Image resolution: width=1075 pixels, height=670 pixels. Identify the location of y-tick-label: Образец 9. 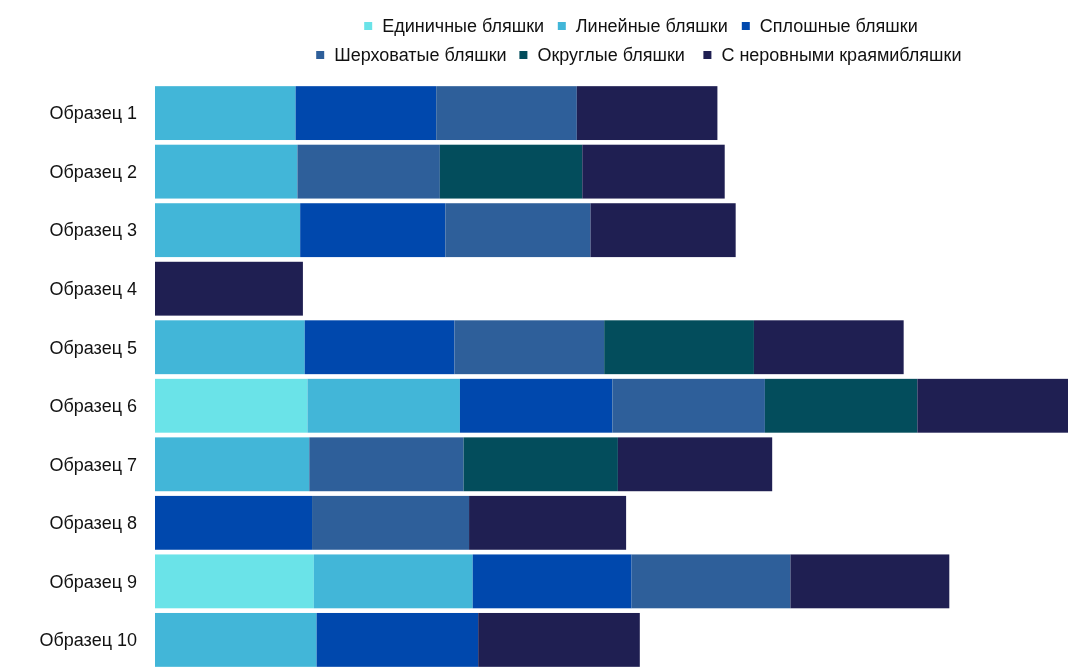
(93, 581).